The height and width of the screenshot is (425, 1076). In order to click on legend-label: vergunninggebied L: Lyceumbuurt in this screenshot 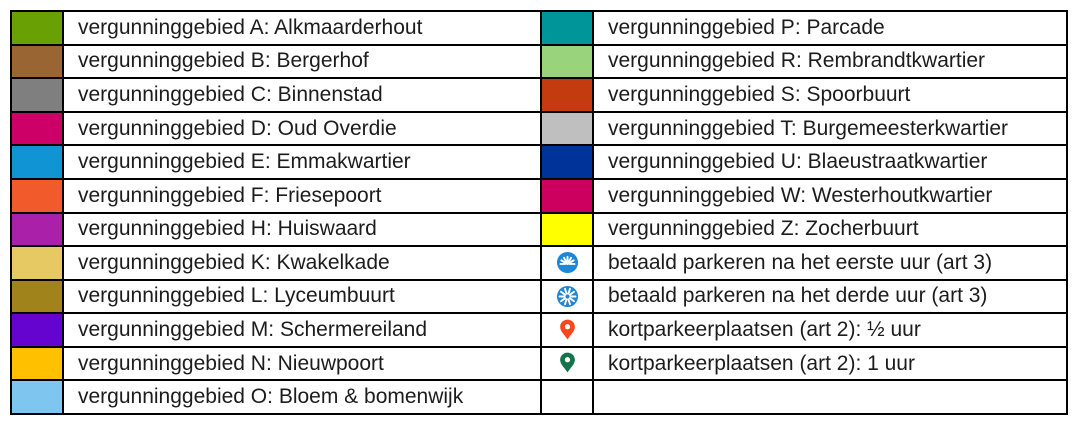, I will do `click(236, 296)`.